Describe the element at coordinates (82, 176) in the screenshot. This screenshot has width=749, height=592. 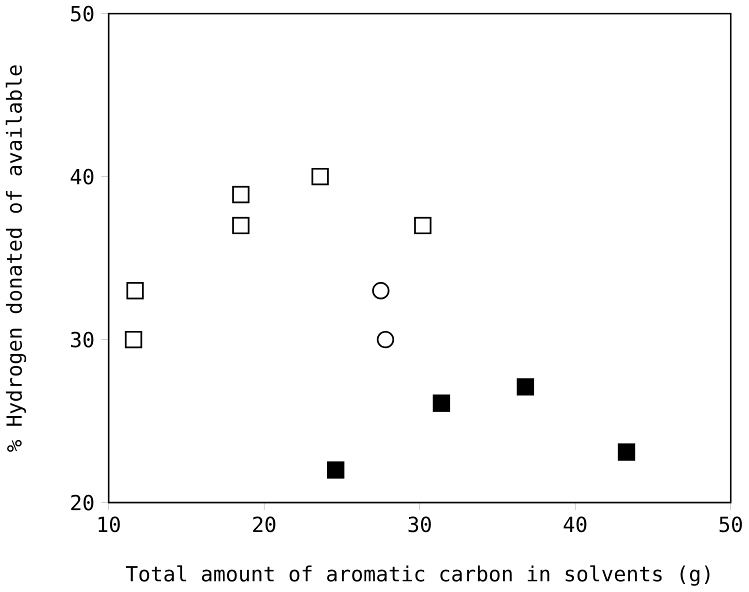
I see `y-tick-label: 40` at that location.